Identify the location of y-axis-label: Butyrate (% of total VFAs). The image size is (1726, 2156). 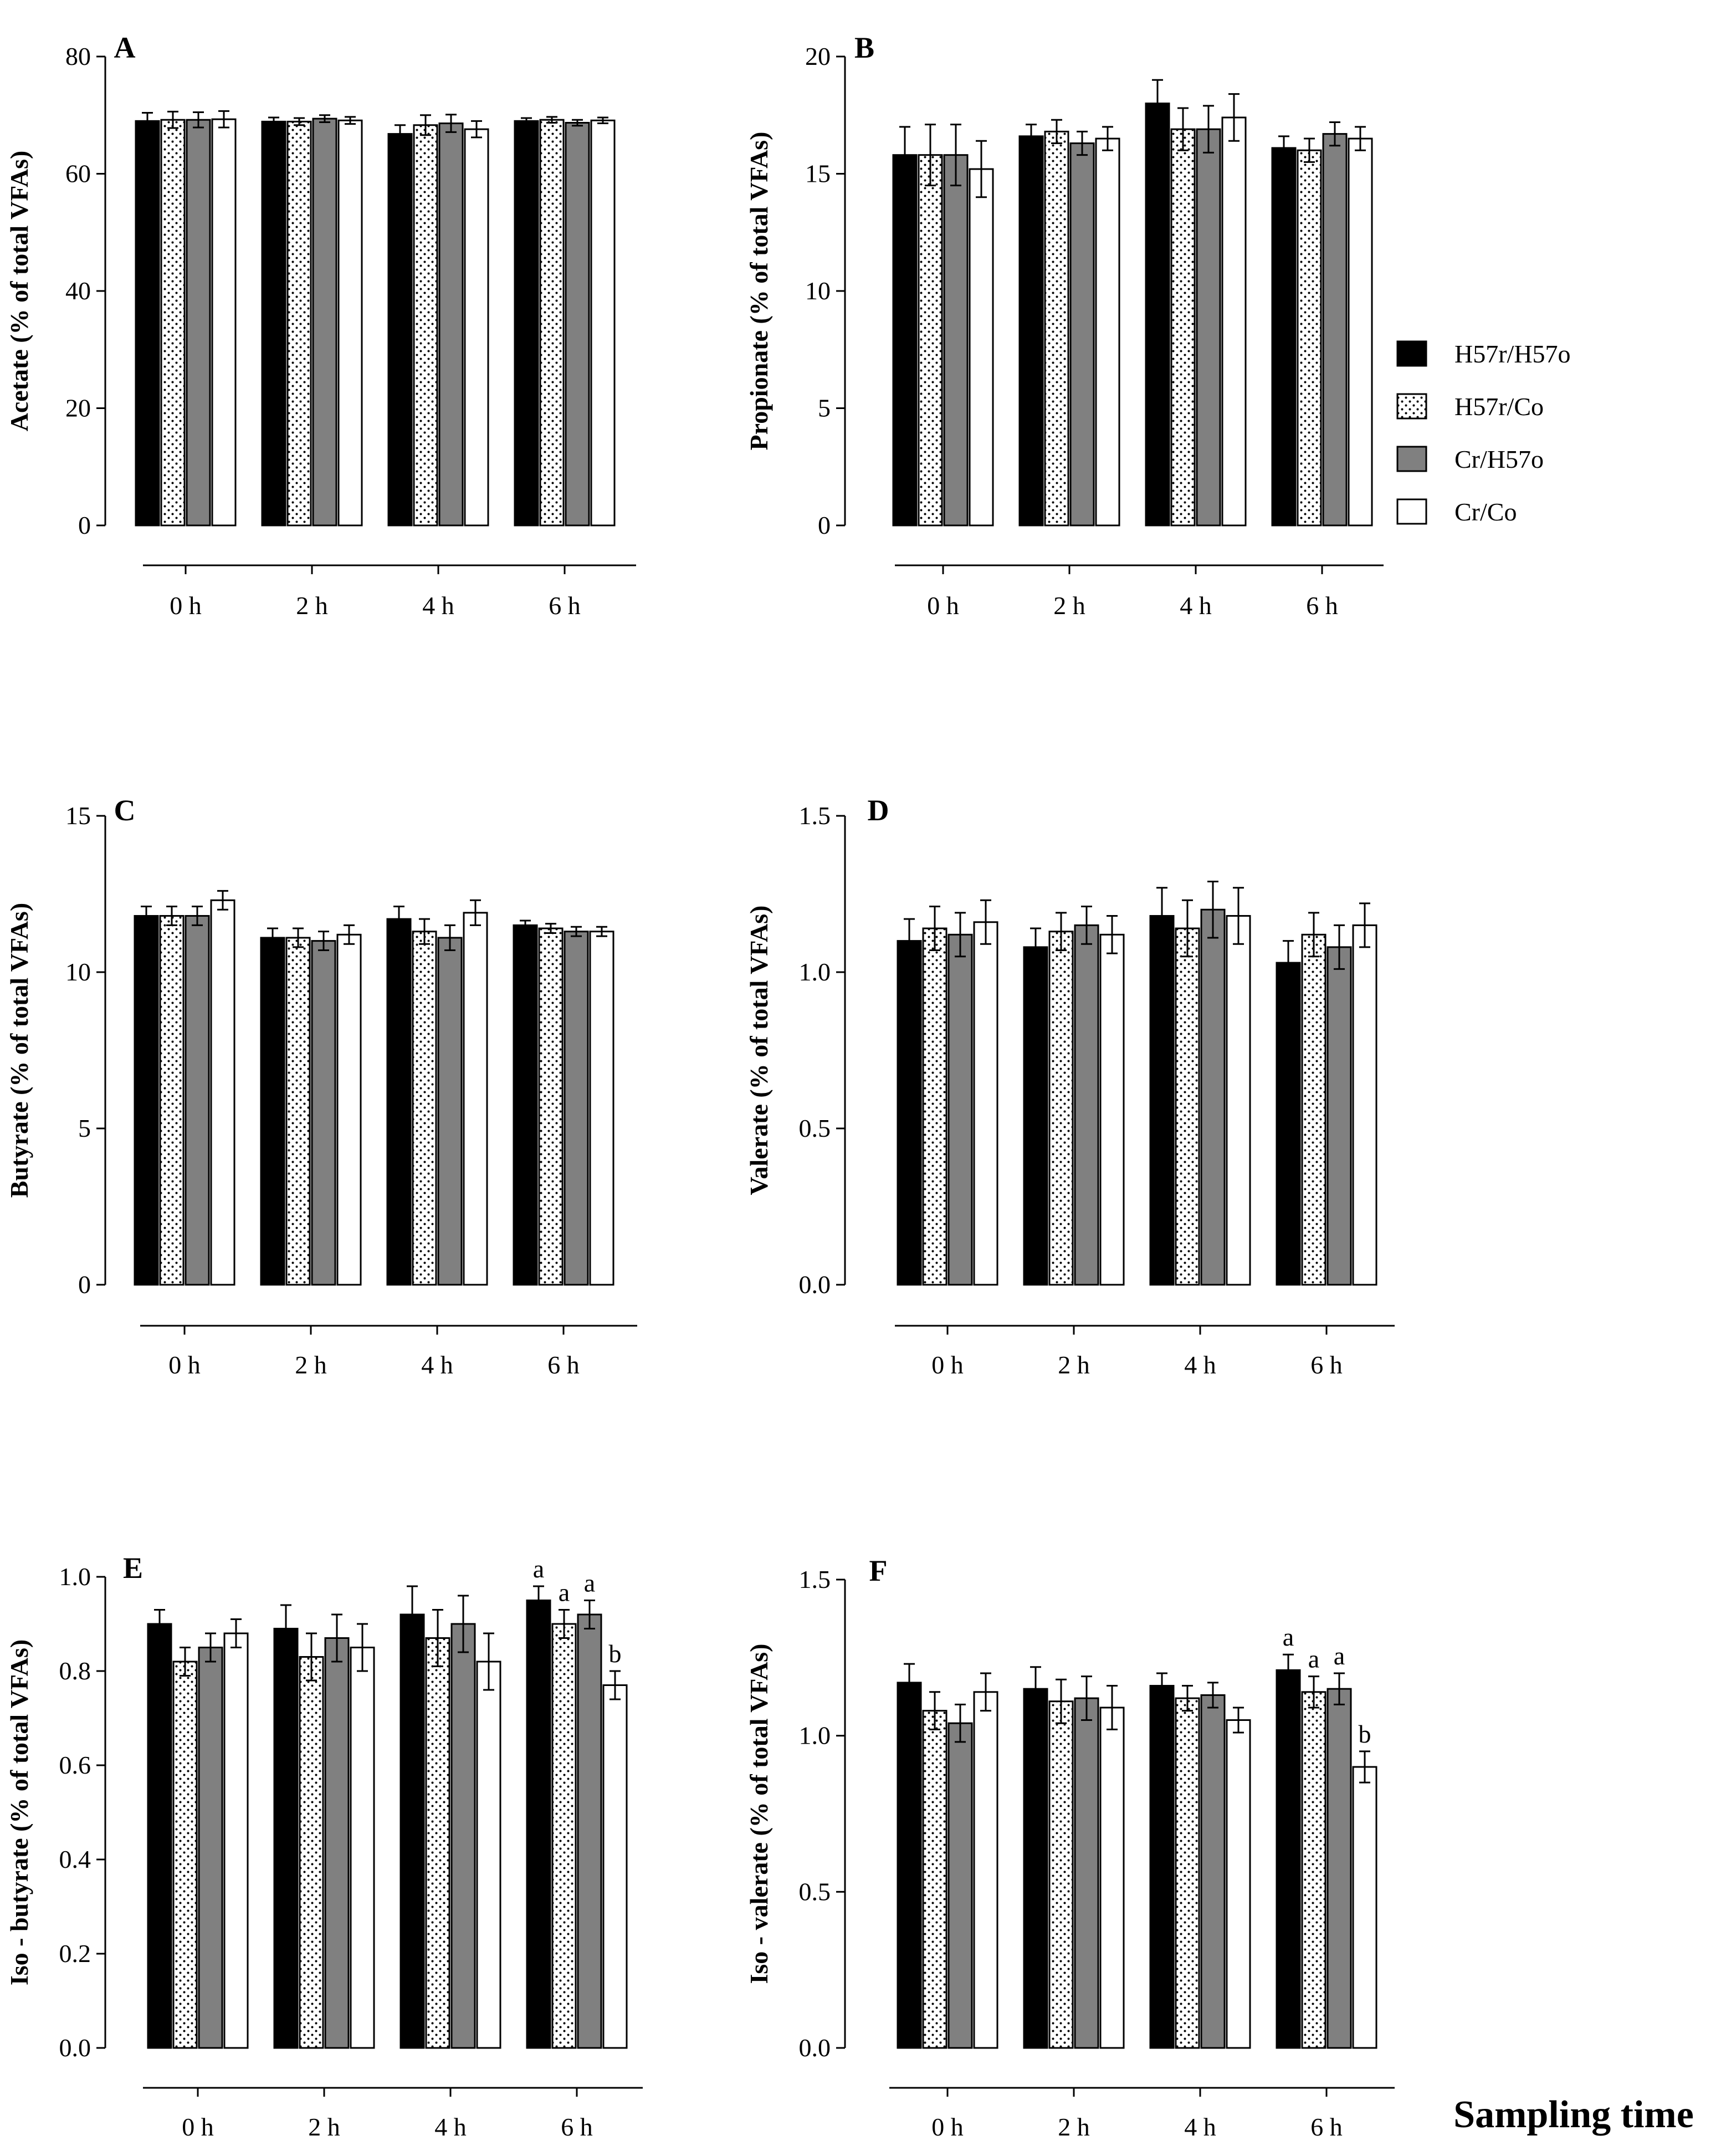
(19, 1050).